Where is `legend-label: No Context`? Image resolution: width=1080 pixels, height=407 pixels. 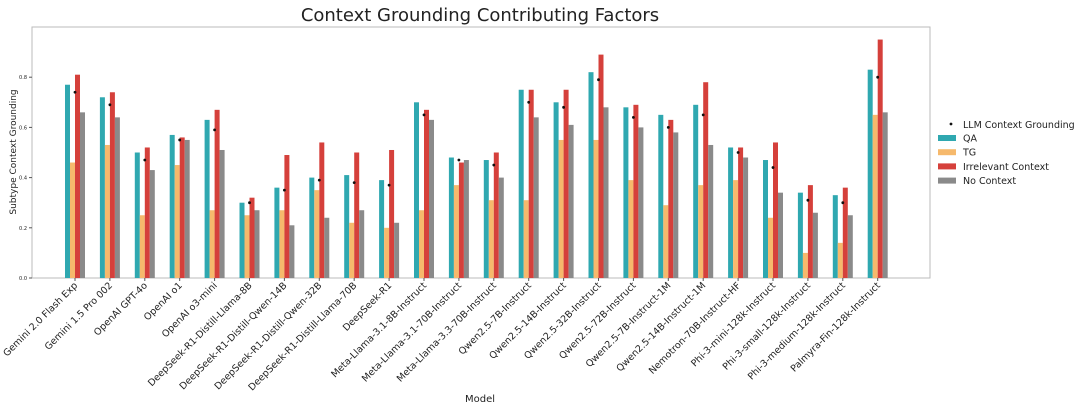 legend-label: No Context is located at coordinates (989, 181).